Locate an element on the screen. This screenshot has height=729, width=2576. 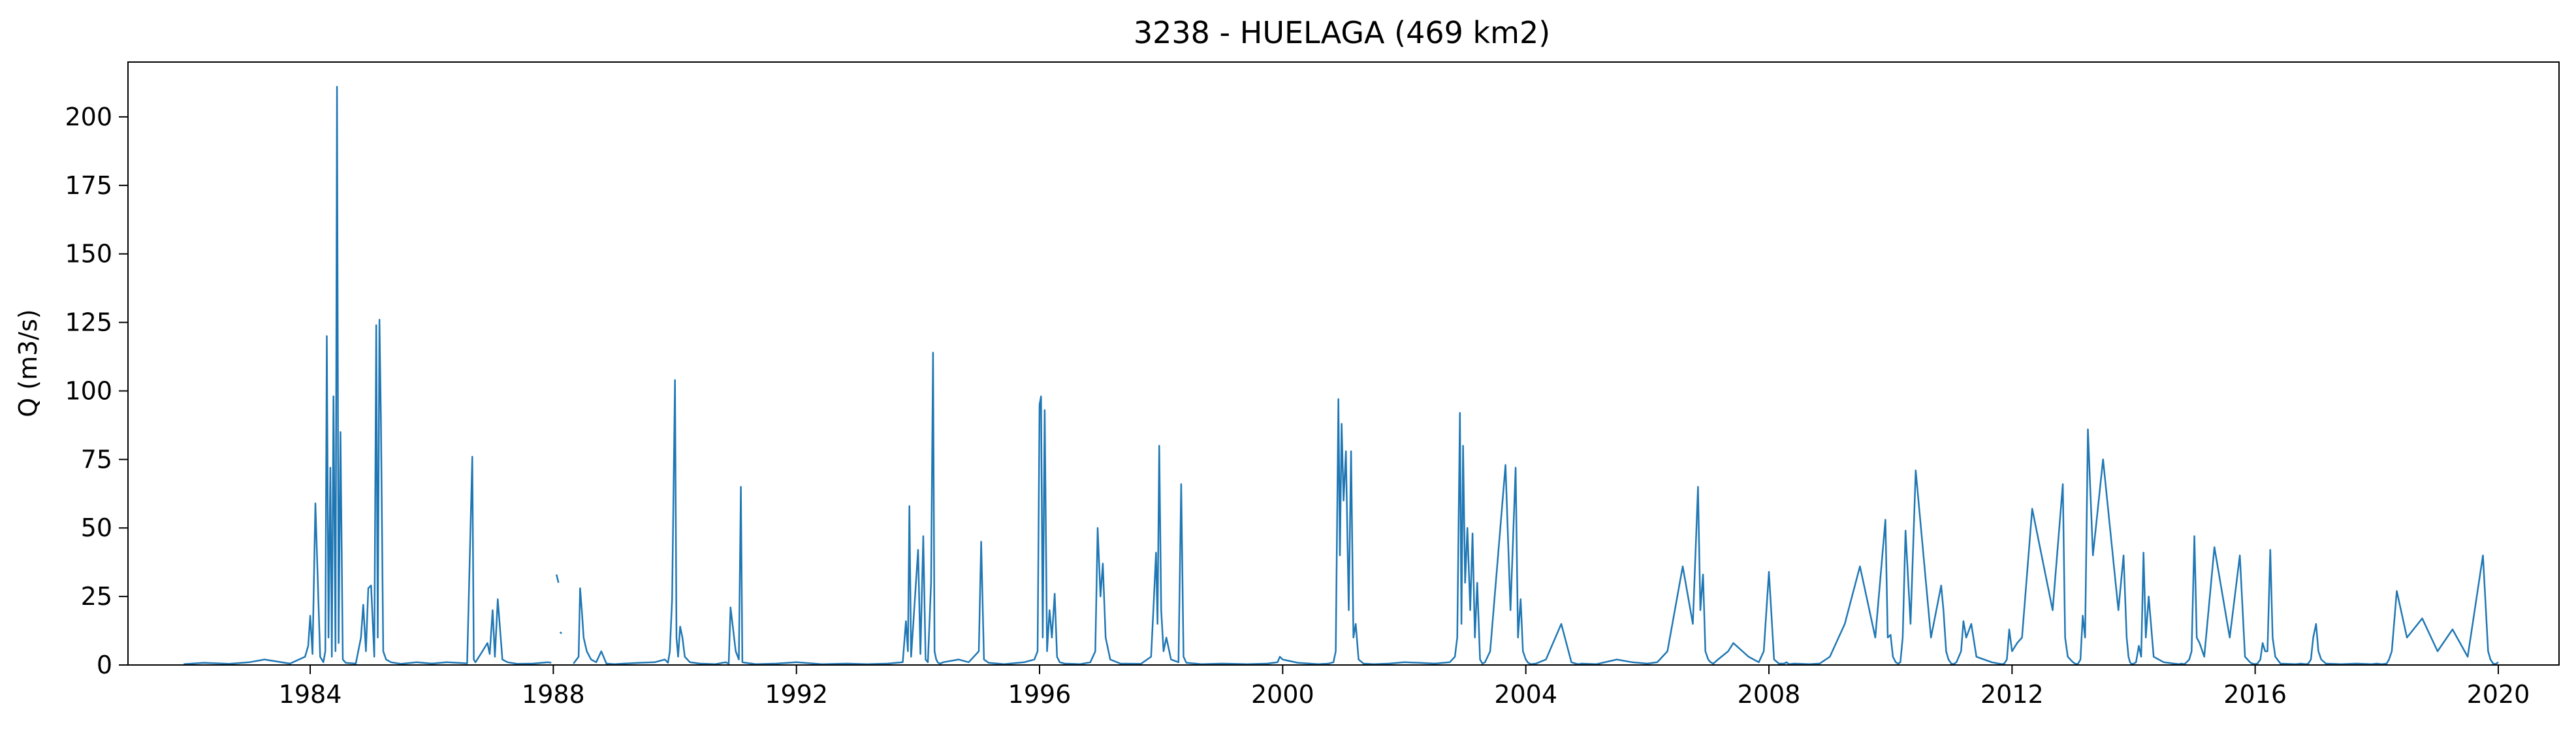
y-tick-label: 75 is located at coordinates (97, 459).